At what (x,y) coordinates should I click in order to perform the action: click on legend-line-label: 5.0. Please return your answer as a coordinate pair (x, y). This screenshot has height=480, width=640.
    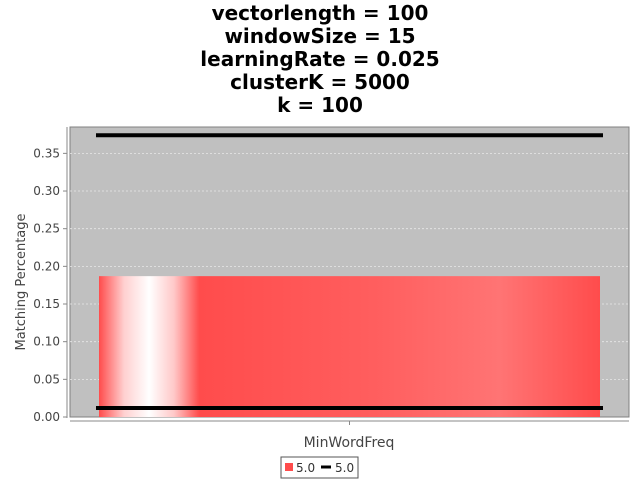
    Looking at the image, I should click on (344, 468).